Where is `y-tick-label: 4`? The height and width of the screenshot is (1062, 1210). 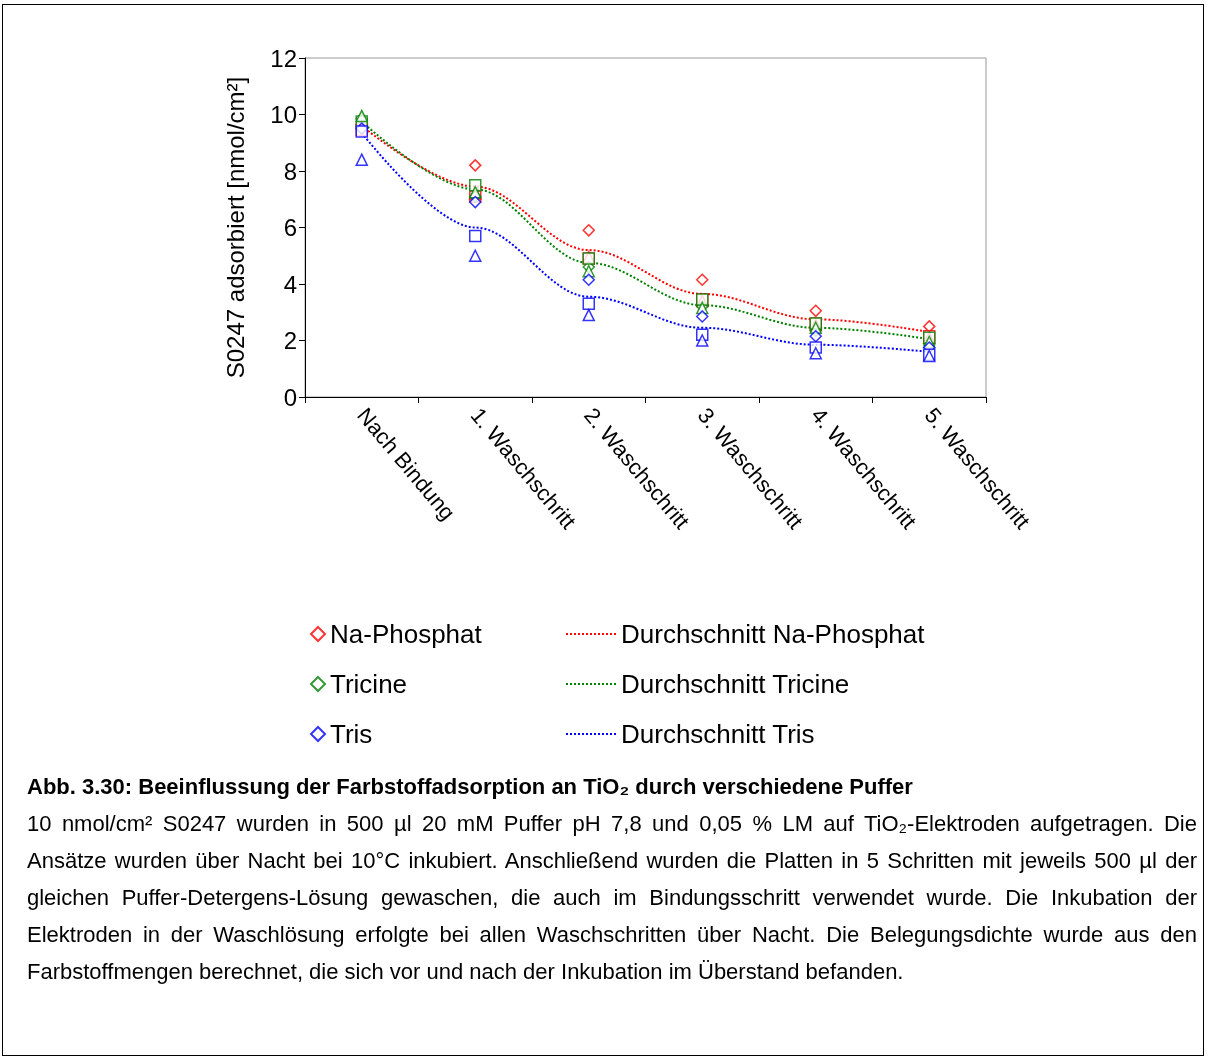
y-tick-label: 4 is located at coordinates (290, 284).